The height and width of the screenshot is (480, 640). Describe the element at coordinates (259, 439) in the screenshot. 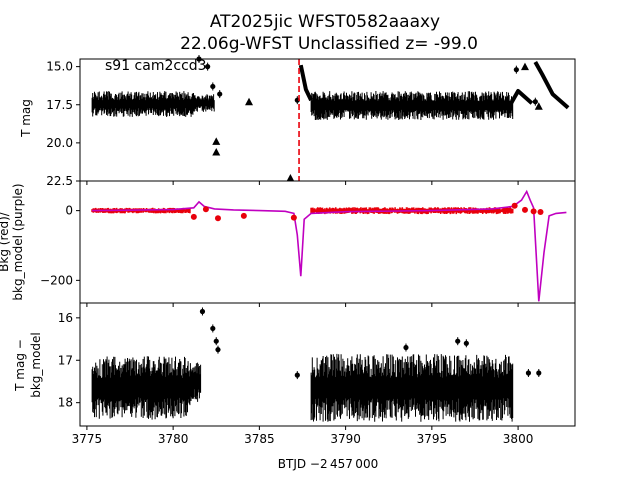

I see `x-tick-label: 3785` at that location.